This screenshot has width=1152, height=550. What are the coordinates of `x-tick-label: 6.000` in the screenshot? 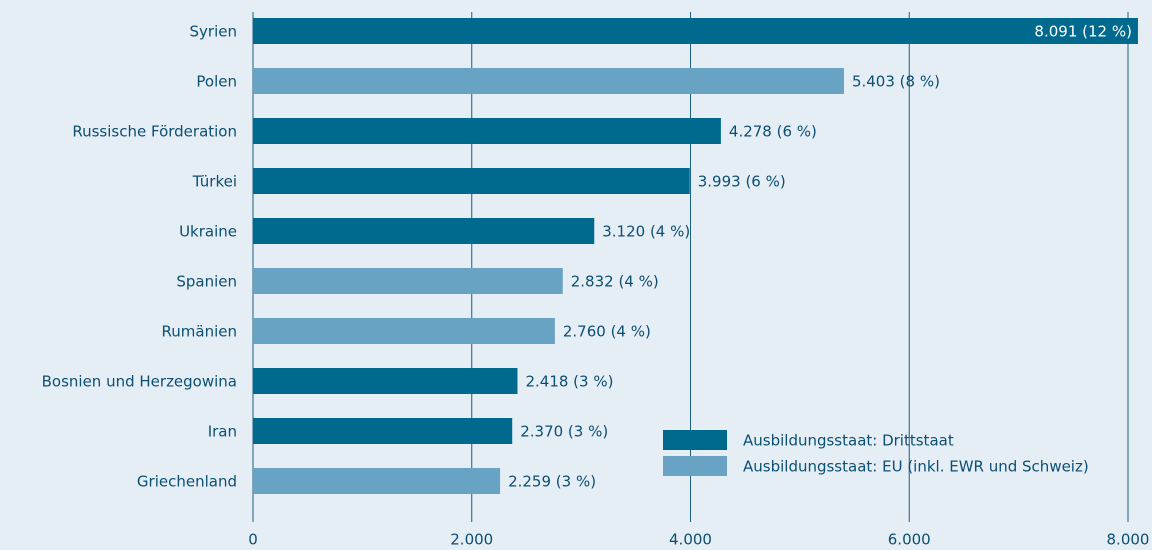 It's located at (909, 540).